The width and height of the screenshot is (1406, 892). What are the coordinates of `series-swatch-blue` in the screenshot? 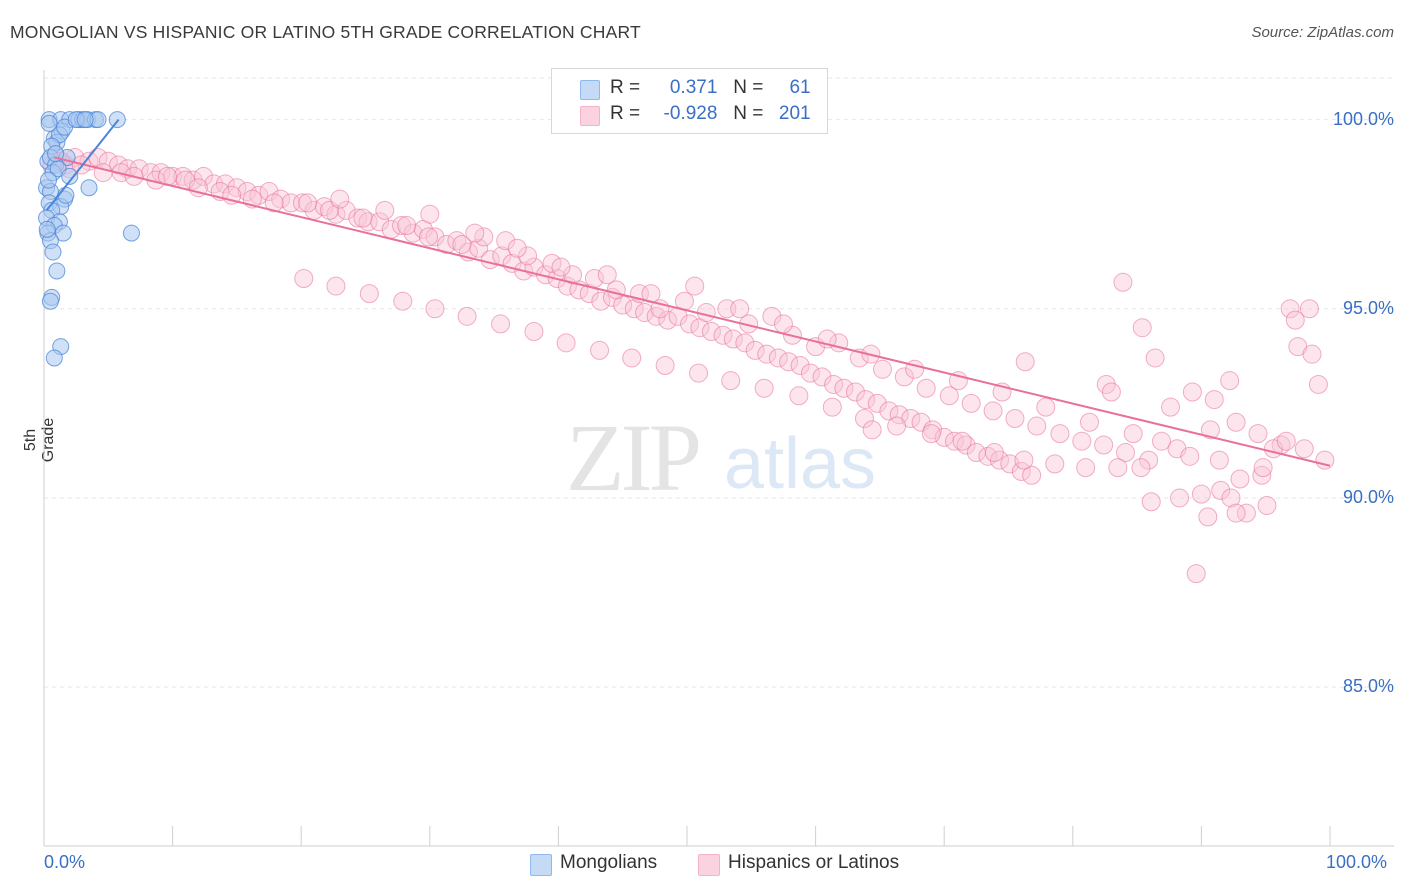 It's located at (541, 865).